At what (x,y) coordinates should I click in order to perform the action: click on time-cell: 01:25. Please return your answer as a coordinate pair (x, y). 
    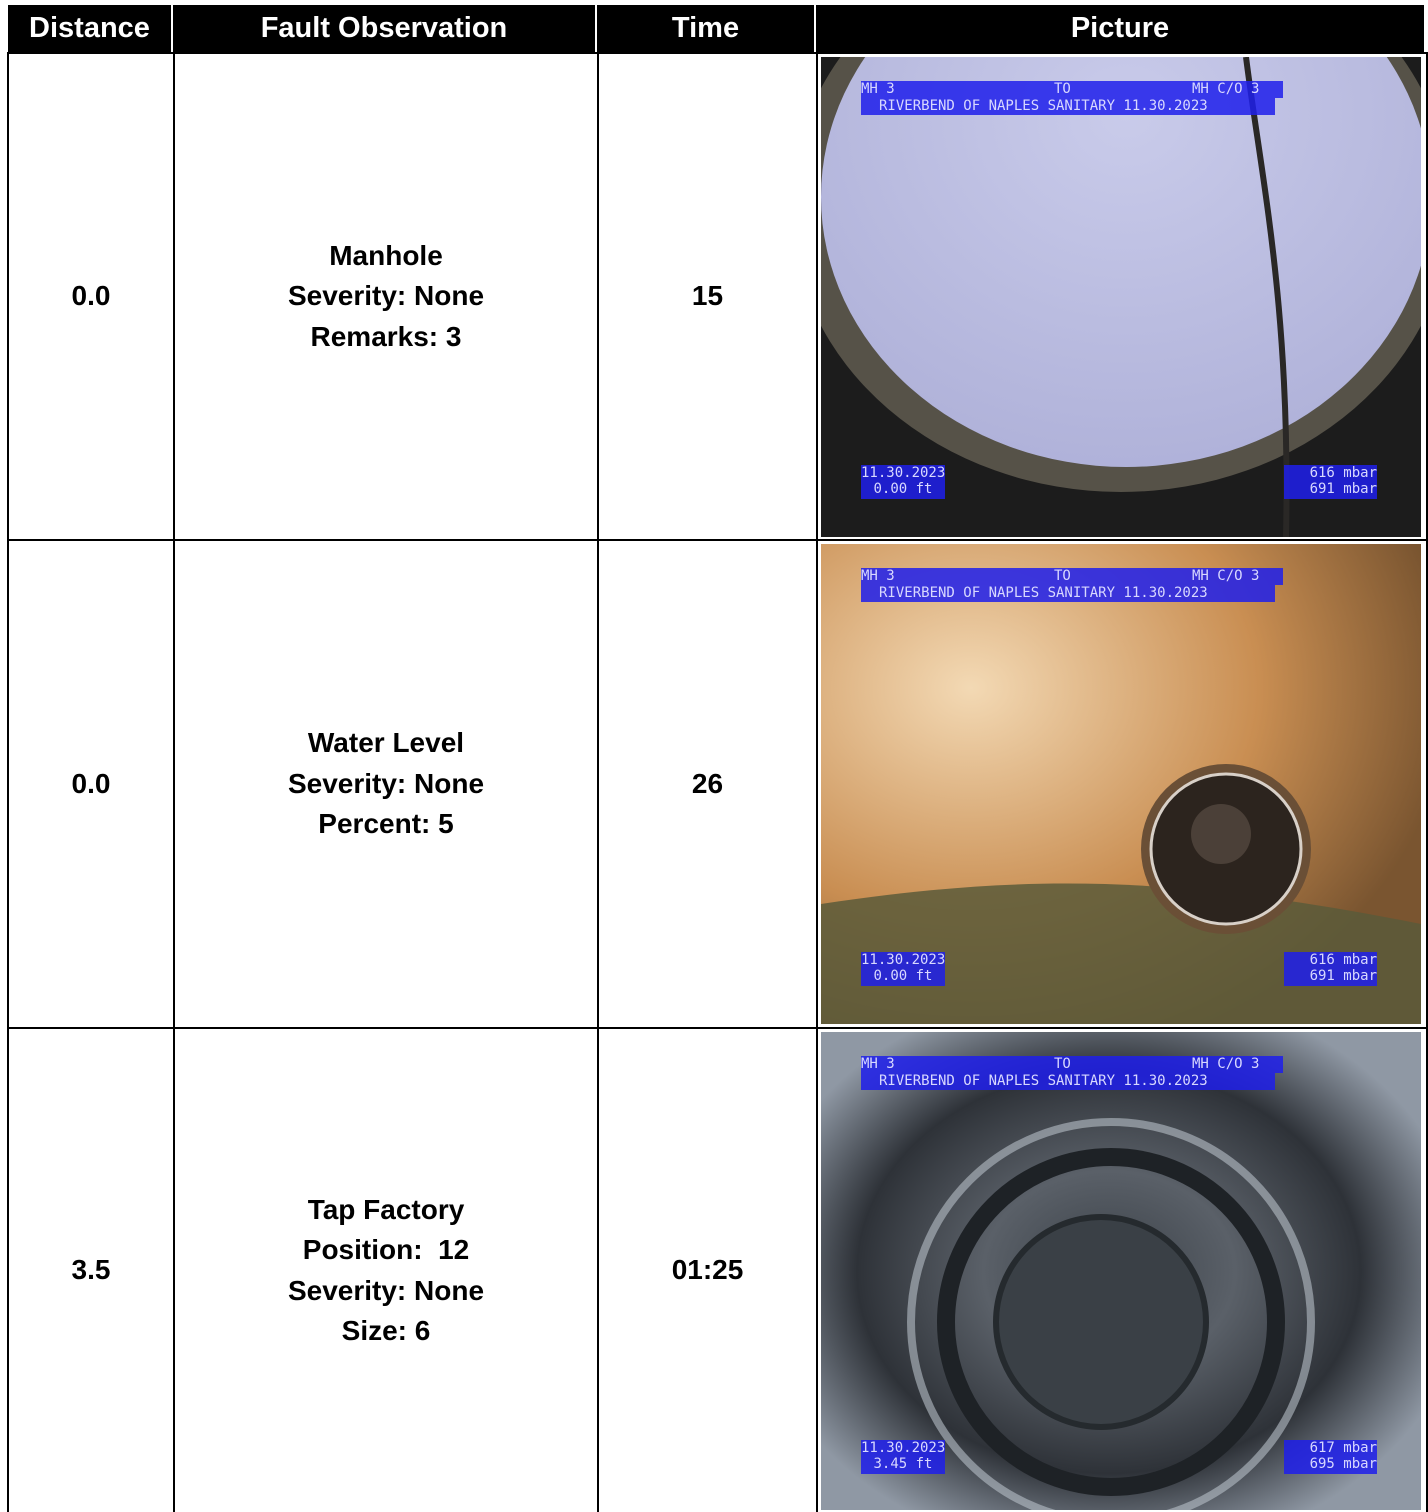
    Looking at the image, I should click on (706, 1269).